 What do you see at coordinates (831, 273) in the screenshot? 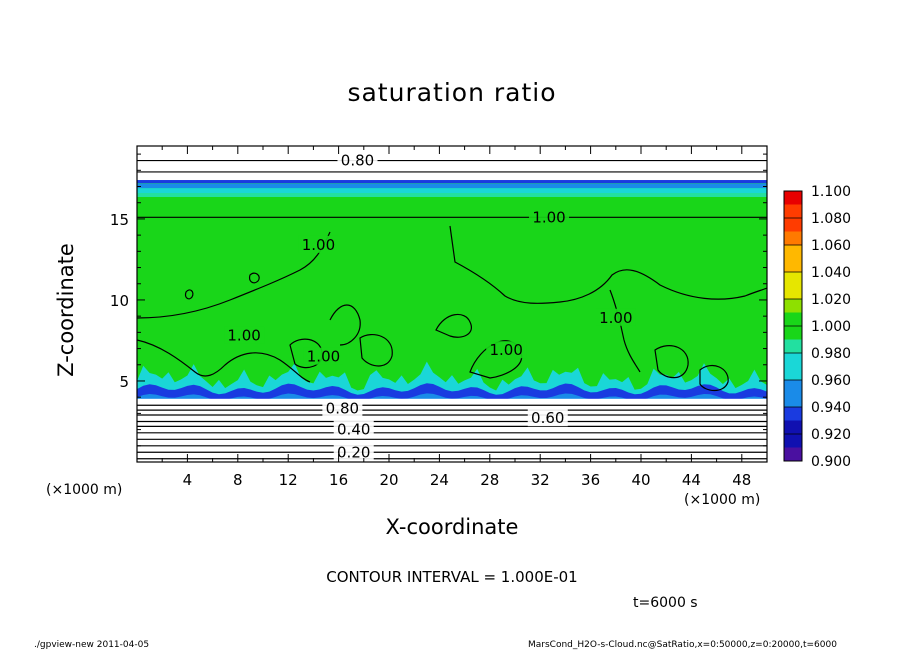
I see `colorbar-tick-label: 1.040` at bounding box center [831, 273].